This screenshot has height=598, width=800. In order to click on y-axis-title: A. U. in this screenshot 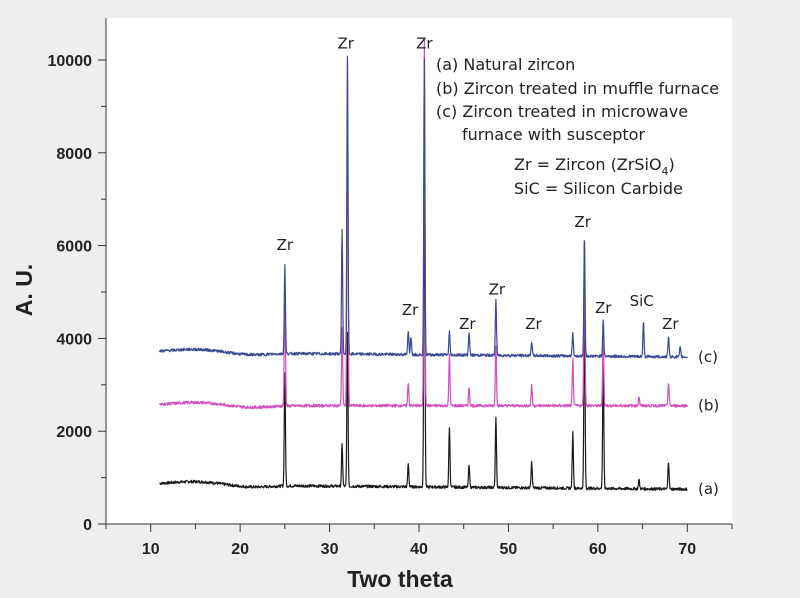, I will do `click(24, 290)`.